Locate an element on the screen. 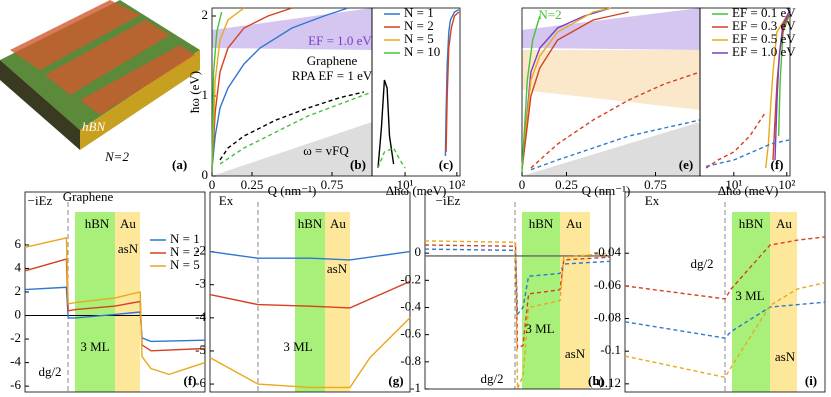 This screenshot has width=831, height=397. y-tick-label: -5 is located at coordinates (200, 349).